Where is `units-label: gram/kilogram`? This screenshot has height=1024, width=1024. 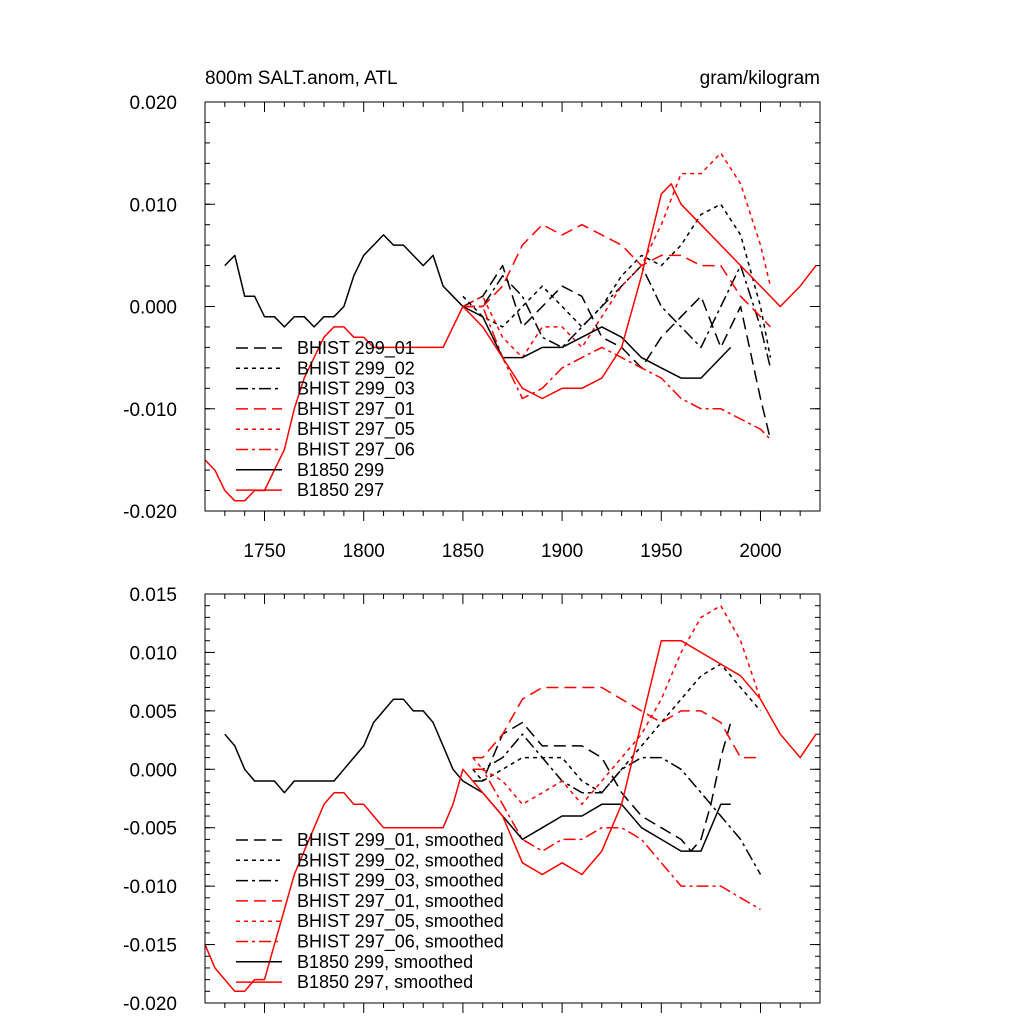 units-label: gram/kilogram is located at coordinates (760, 78).